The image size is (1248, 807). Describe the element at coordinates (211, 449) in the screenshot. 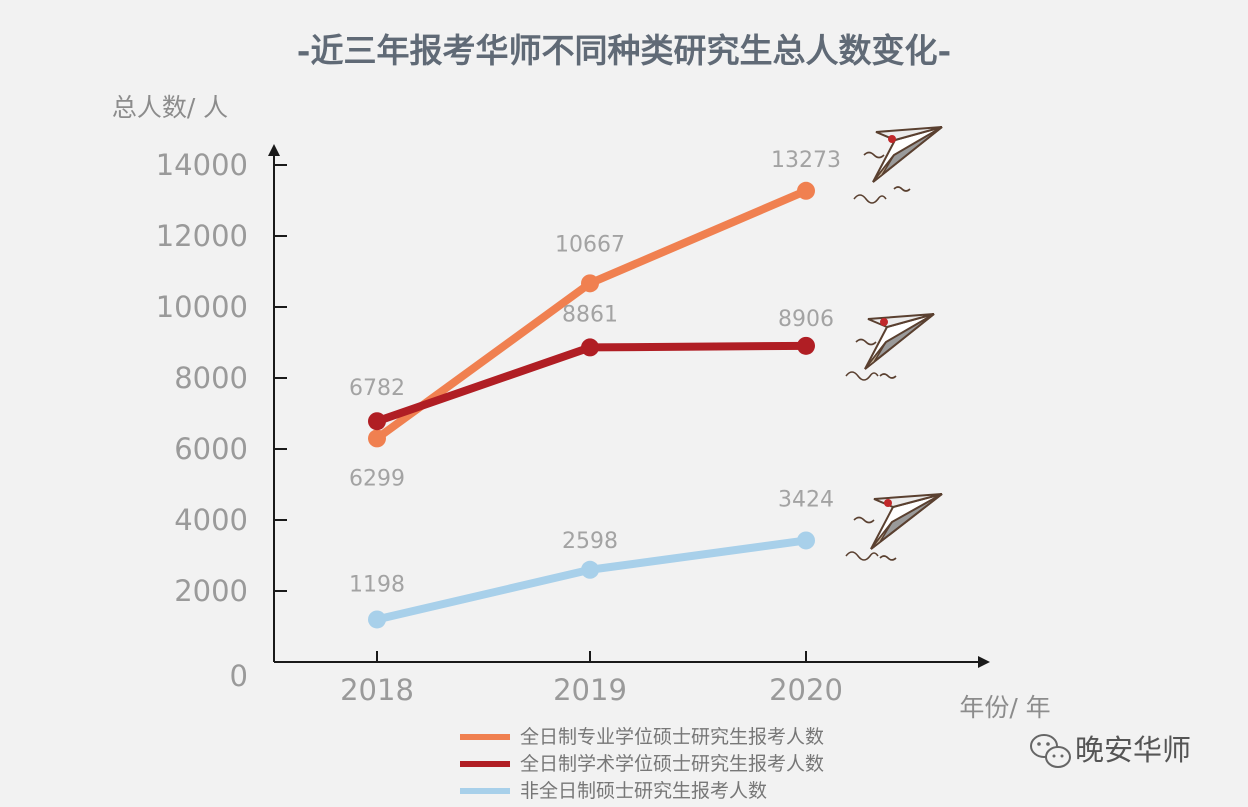

I see `y-tick-label: 6000` at that location.